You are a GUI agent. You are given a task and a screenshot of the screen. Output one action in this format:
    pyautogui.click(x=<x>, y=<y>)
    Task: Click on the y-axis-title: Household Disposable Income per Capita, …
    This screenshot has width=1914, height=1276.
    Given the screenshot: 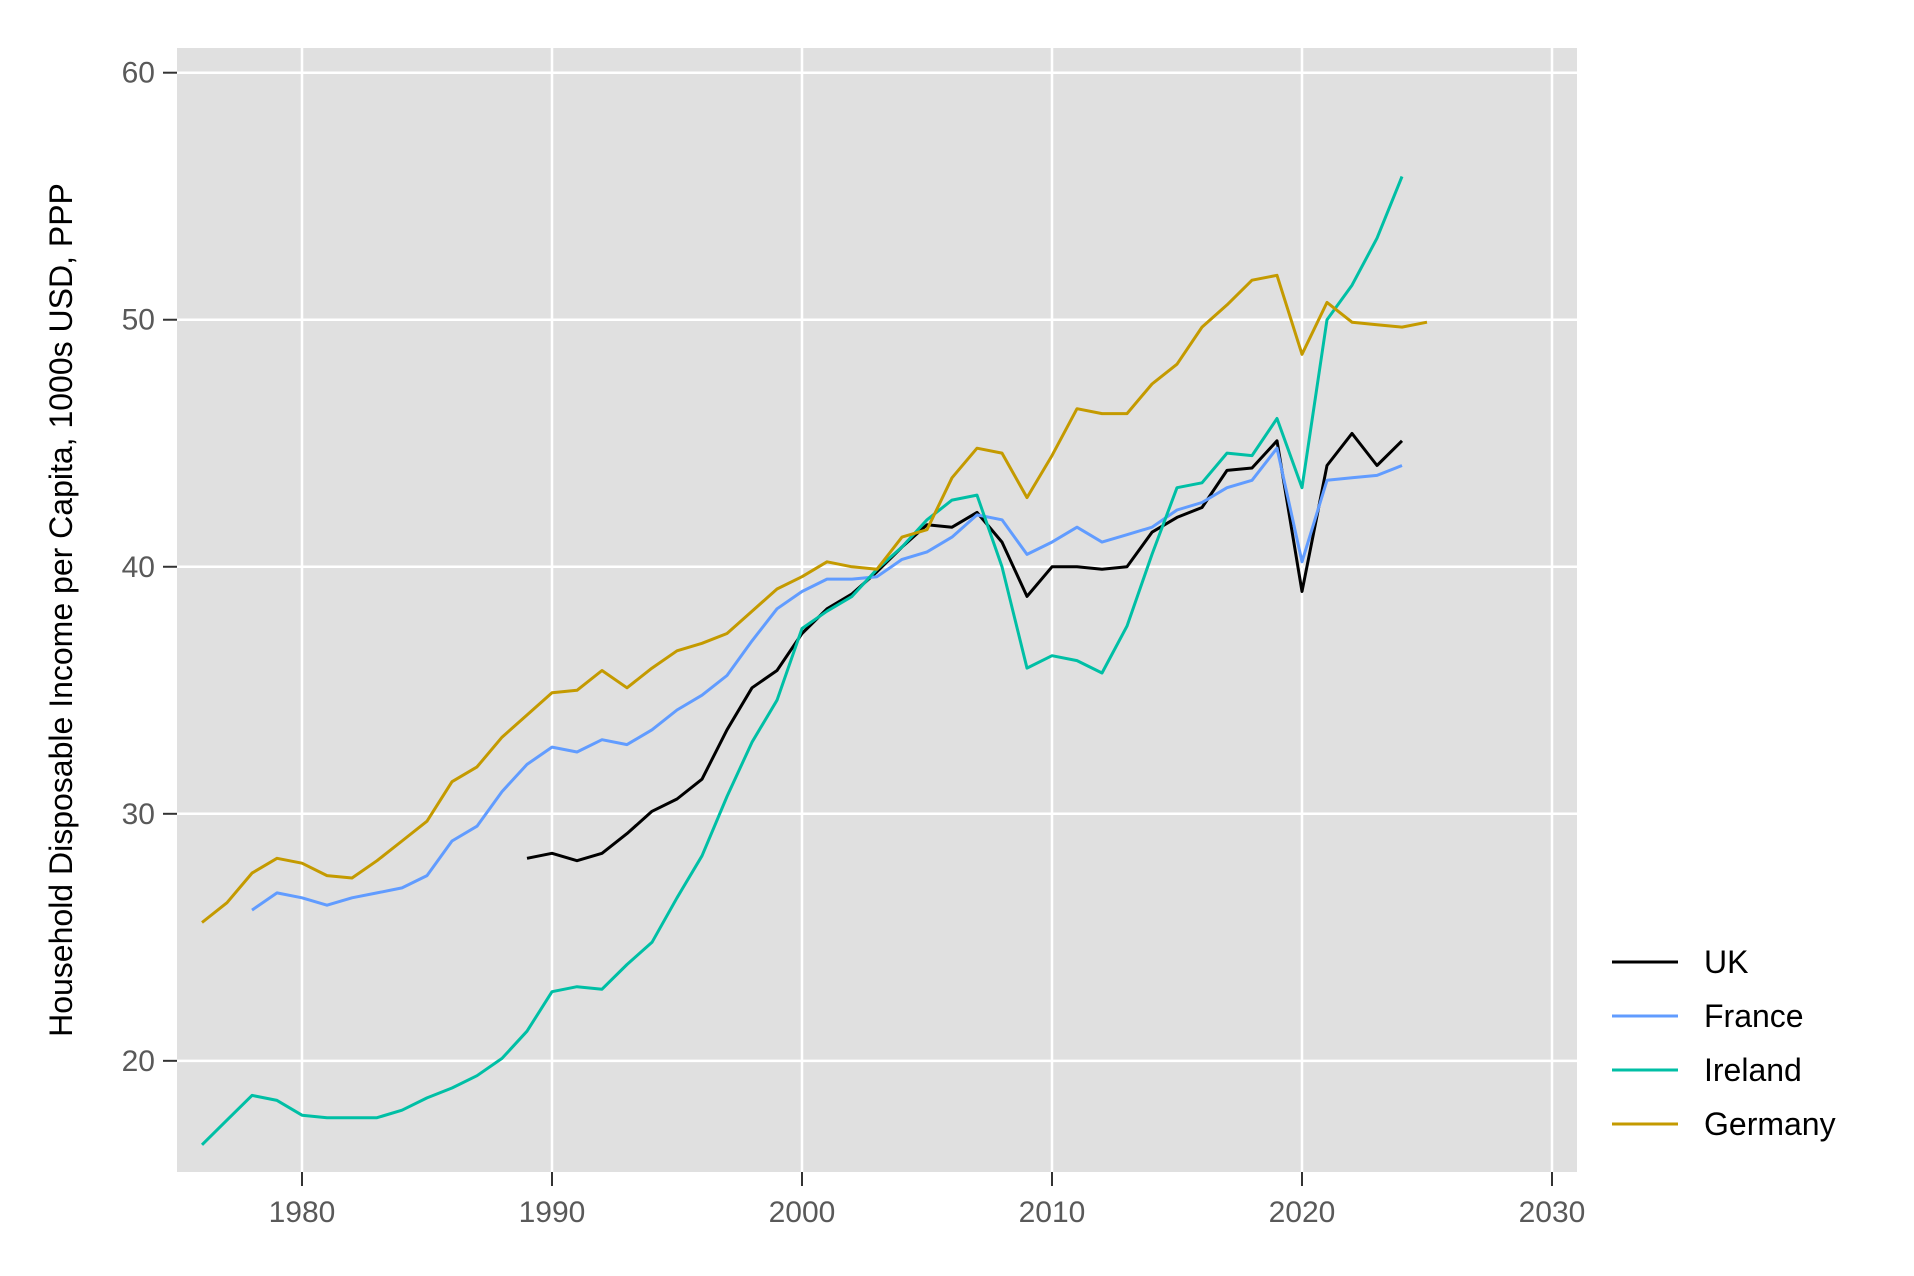 What is the action you would take?
    pyautogui.click(x=61, y=610)
    